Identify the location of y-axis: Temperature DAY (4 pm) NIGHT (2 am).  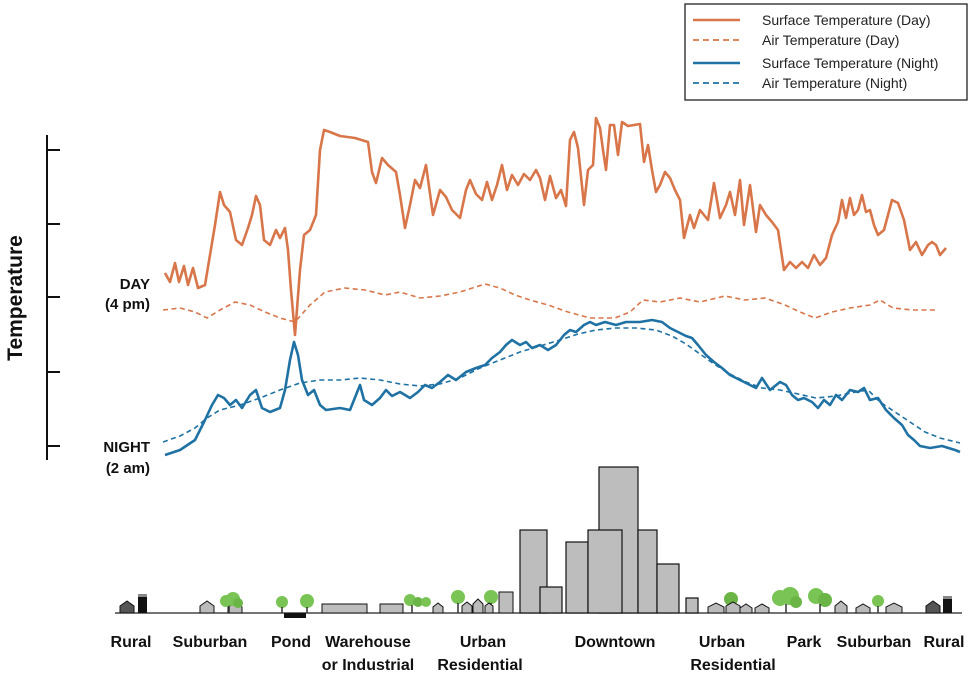
(77, 306).